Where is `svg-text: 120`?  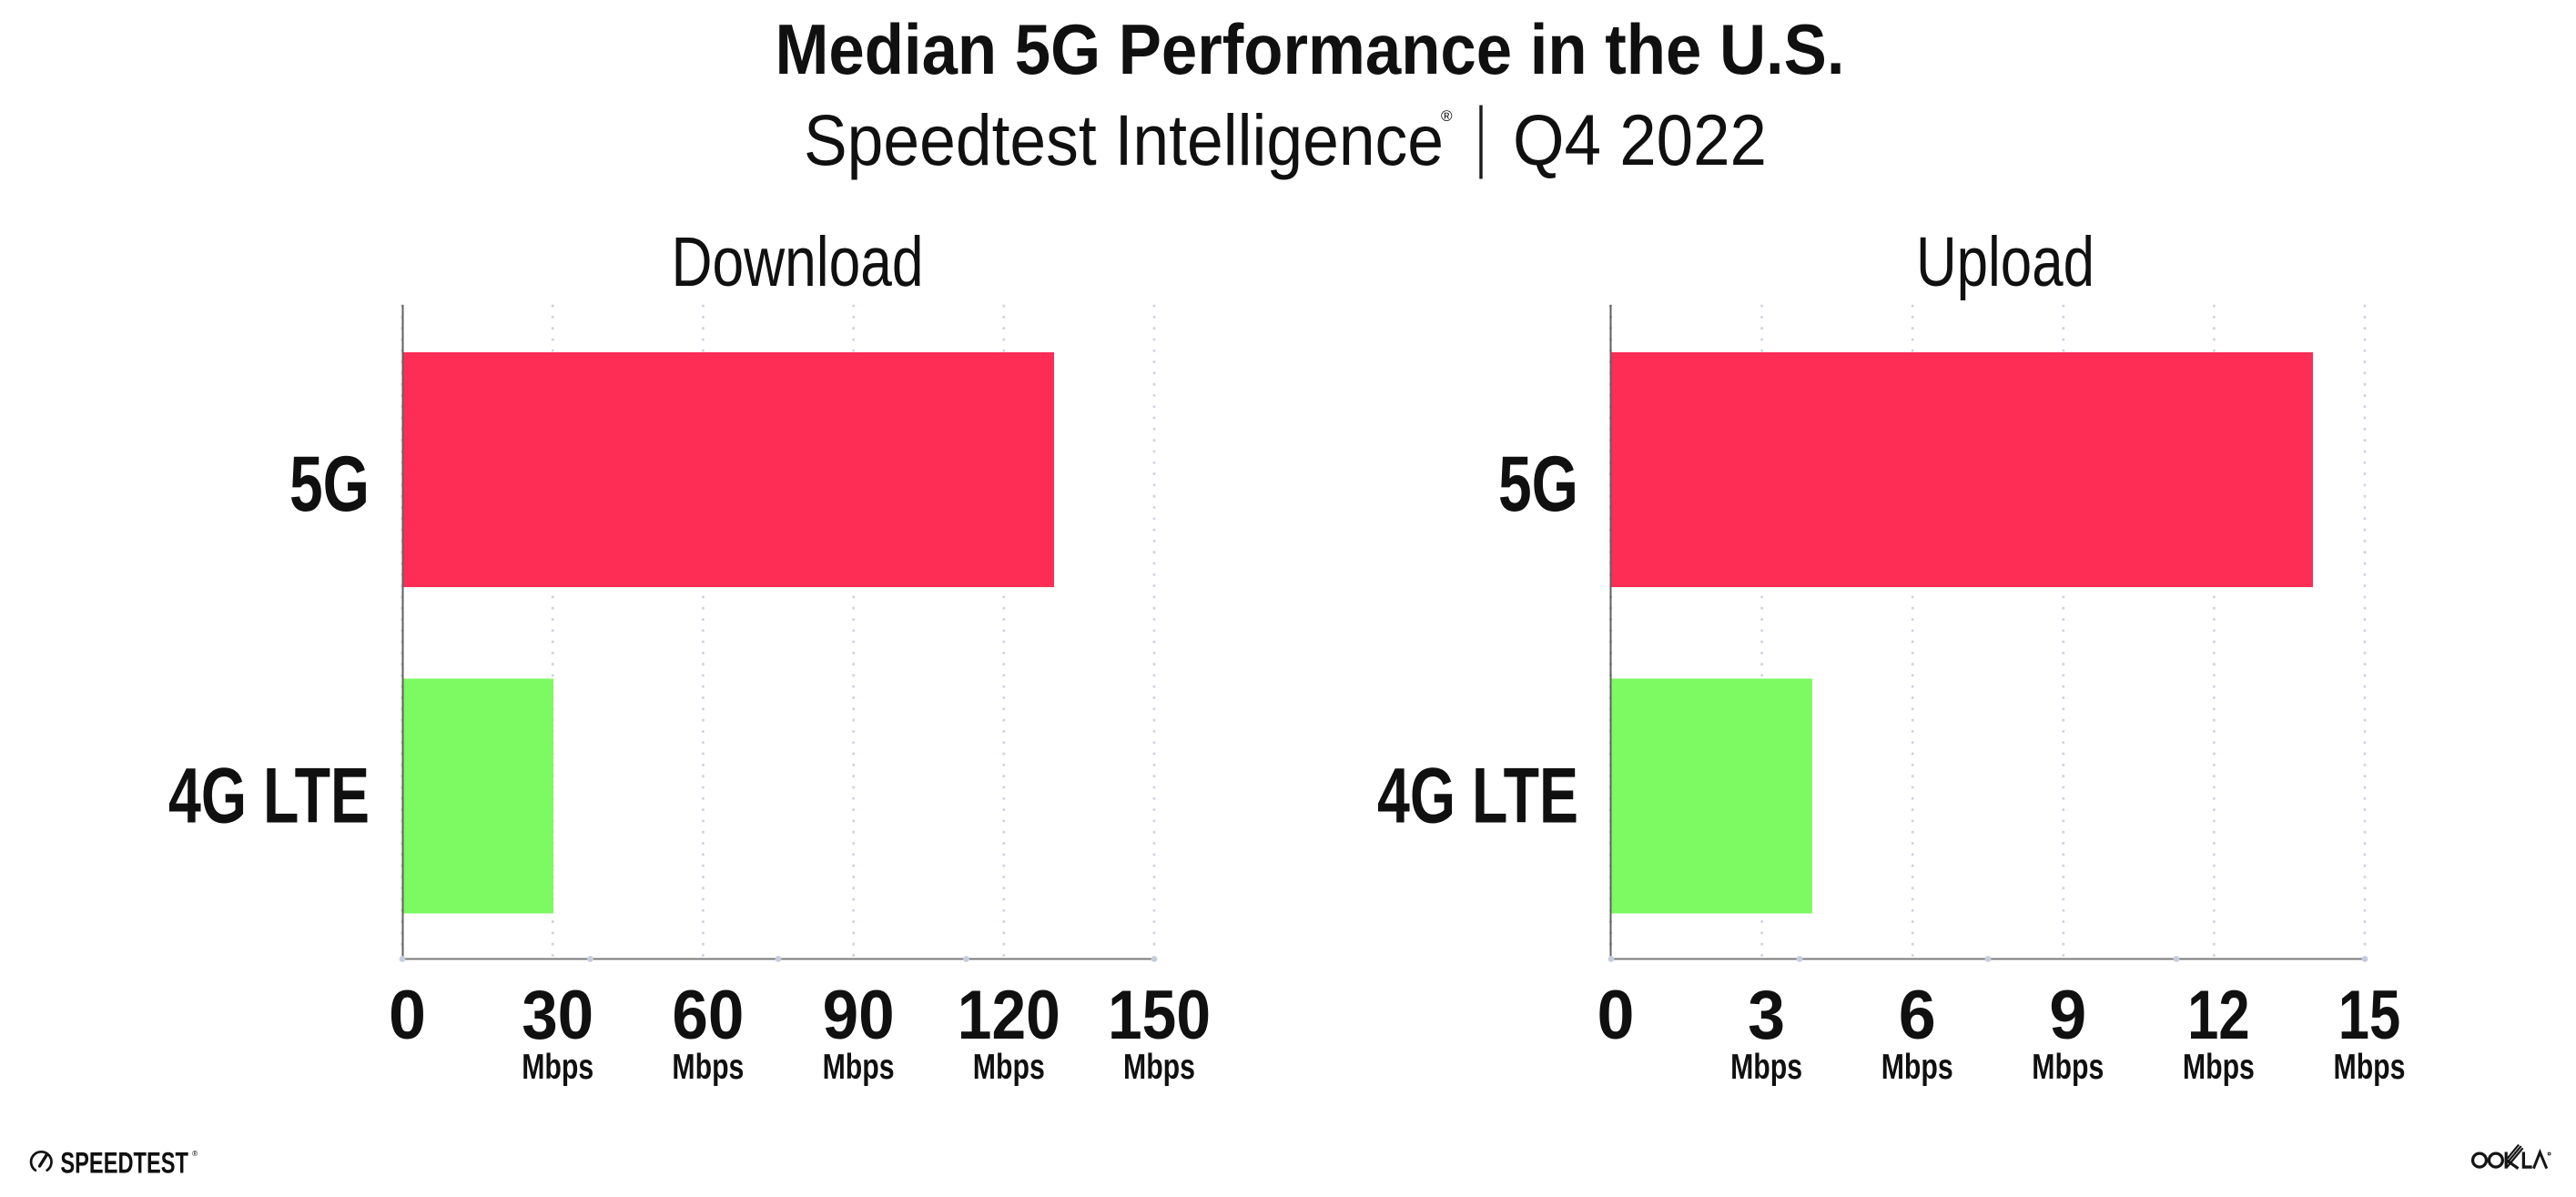
svg-text: 120 is located at coordinates (1009, 1015).